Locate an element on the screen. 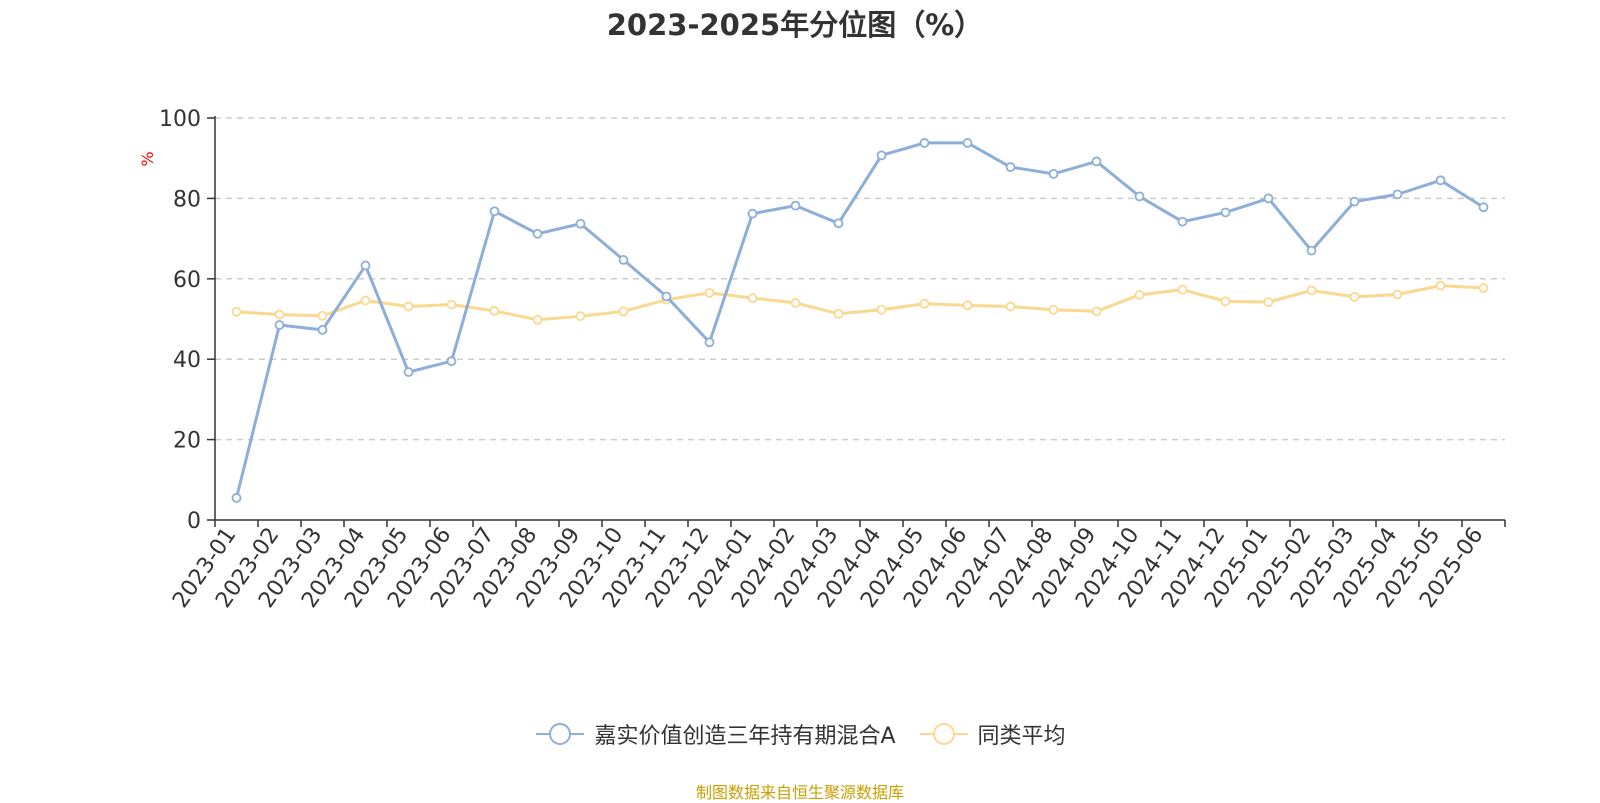 This screenshot has height=803, width=1600. legend-item-average: 同类平均 is located at coordinates (992, 734).